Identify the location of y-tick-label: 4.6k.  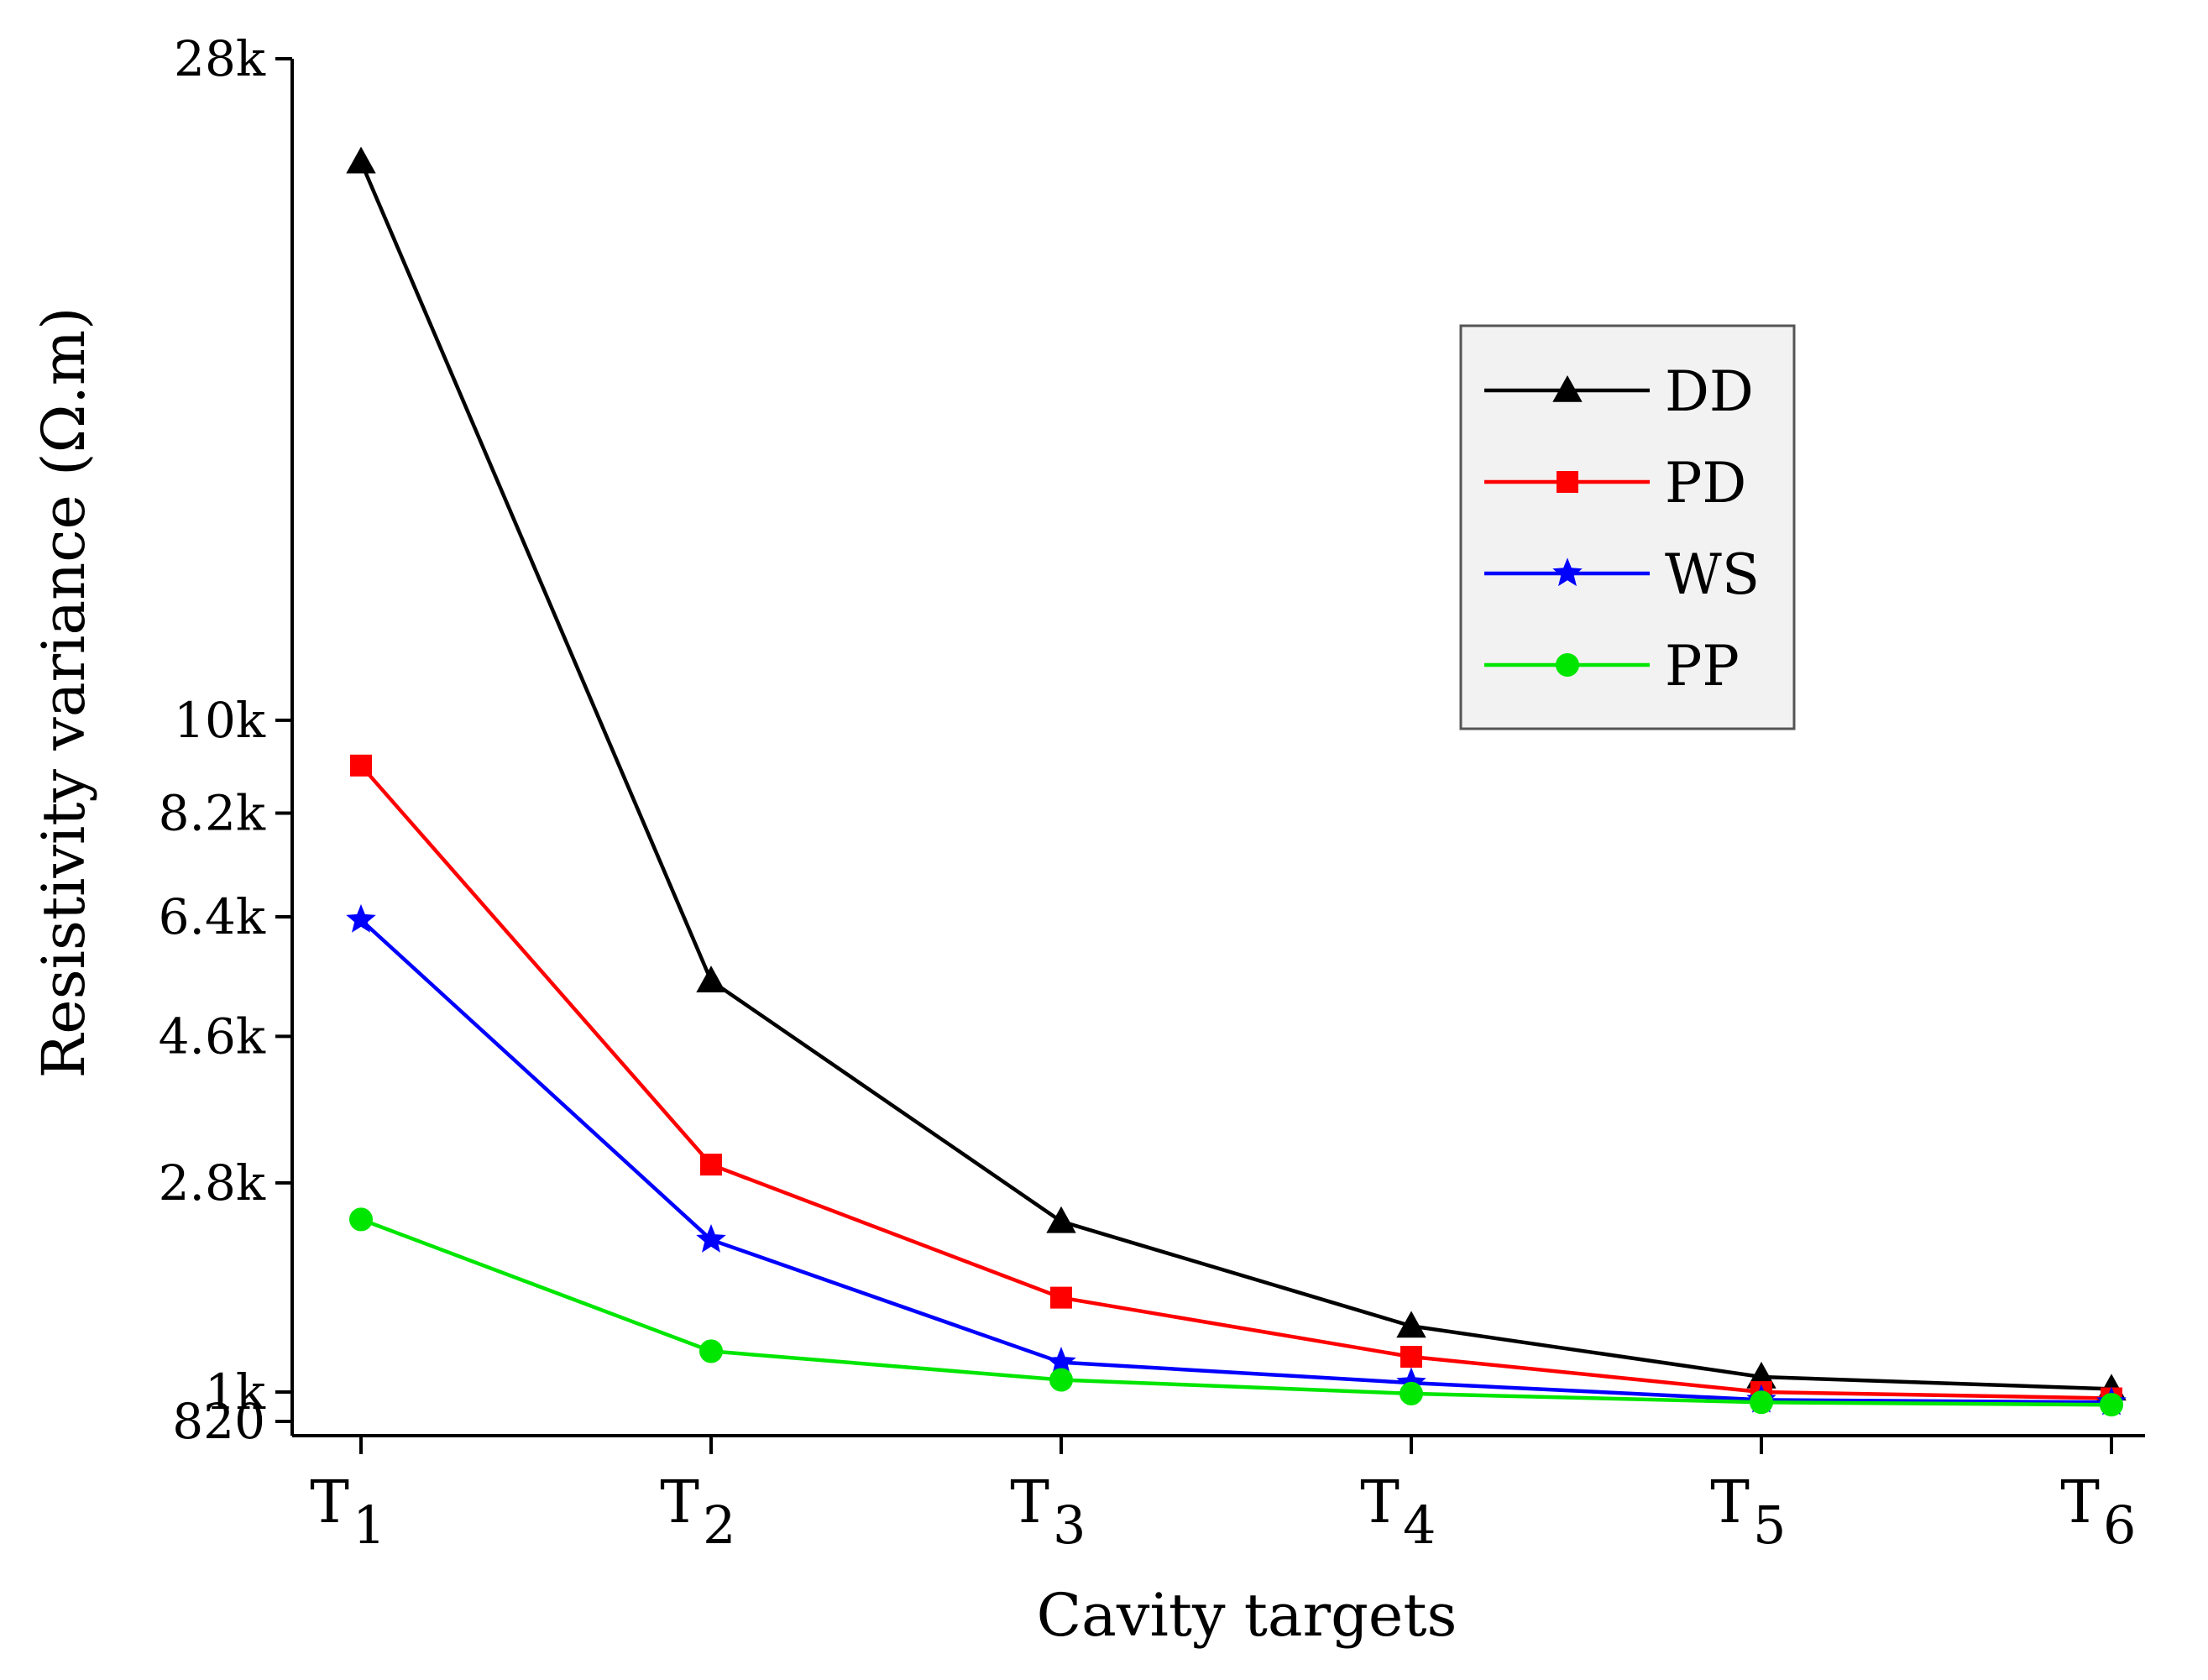
(212, 1036).